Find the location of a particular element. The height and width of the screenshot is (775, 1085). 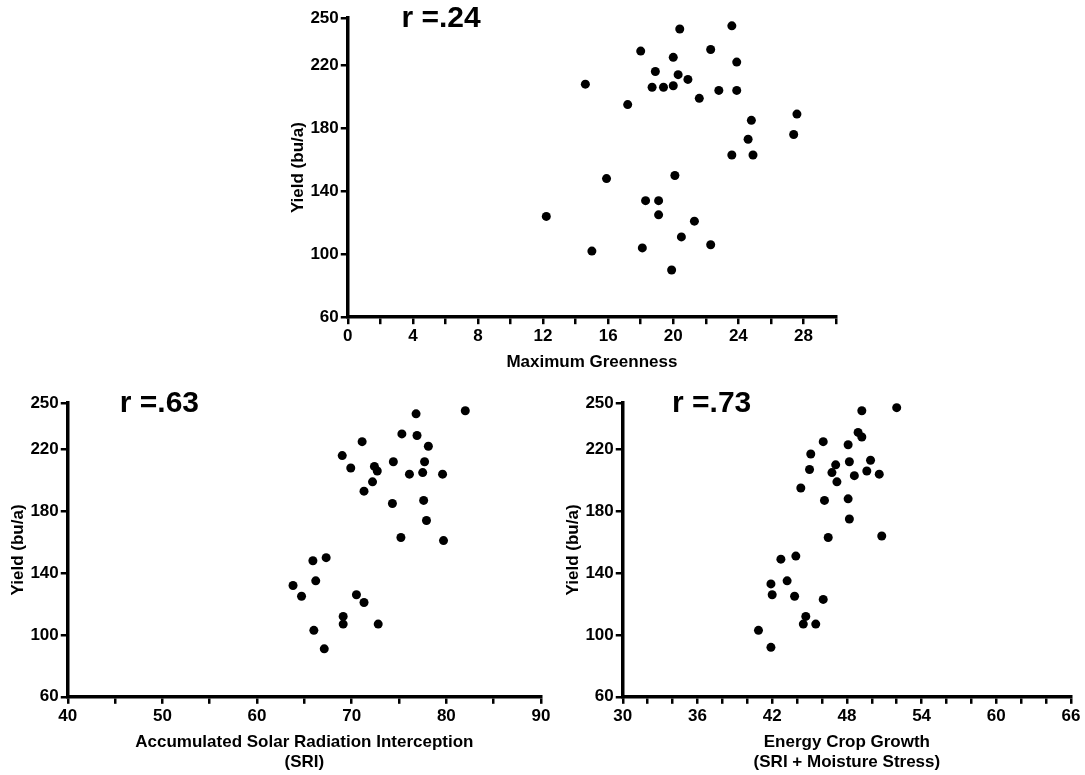

x-tick-label: 24 is located at coordinates (738, 336).